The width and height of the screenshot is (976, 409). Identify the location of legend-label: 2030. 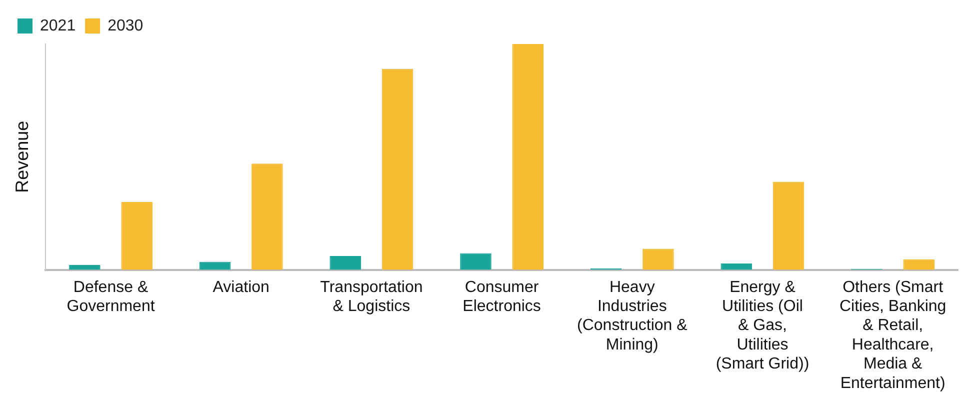
(126, 25).